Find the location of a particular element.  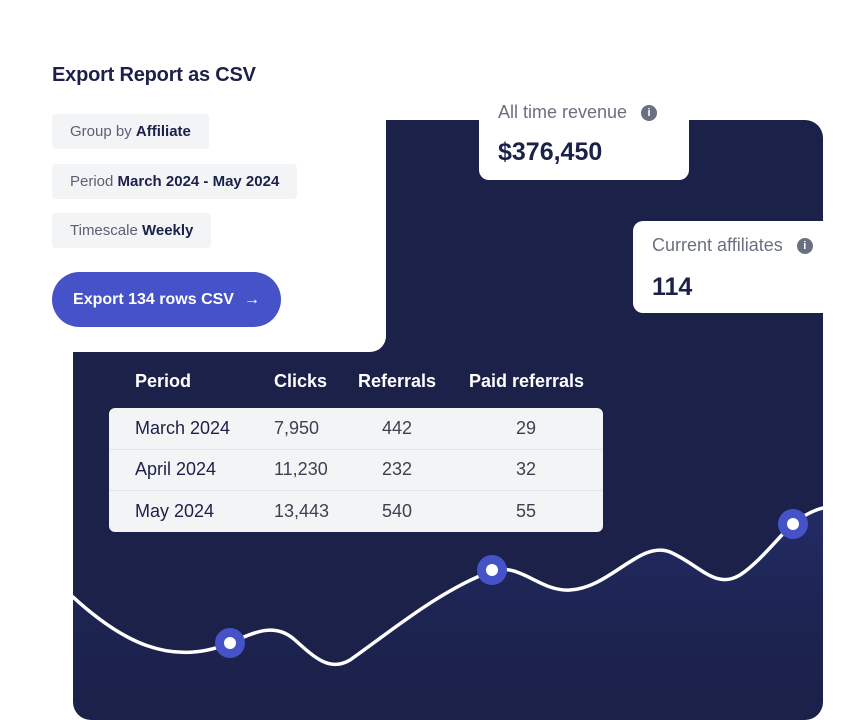

revenue-label-row: All time revenue i is located at coordinates (578, 112).